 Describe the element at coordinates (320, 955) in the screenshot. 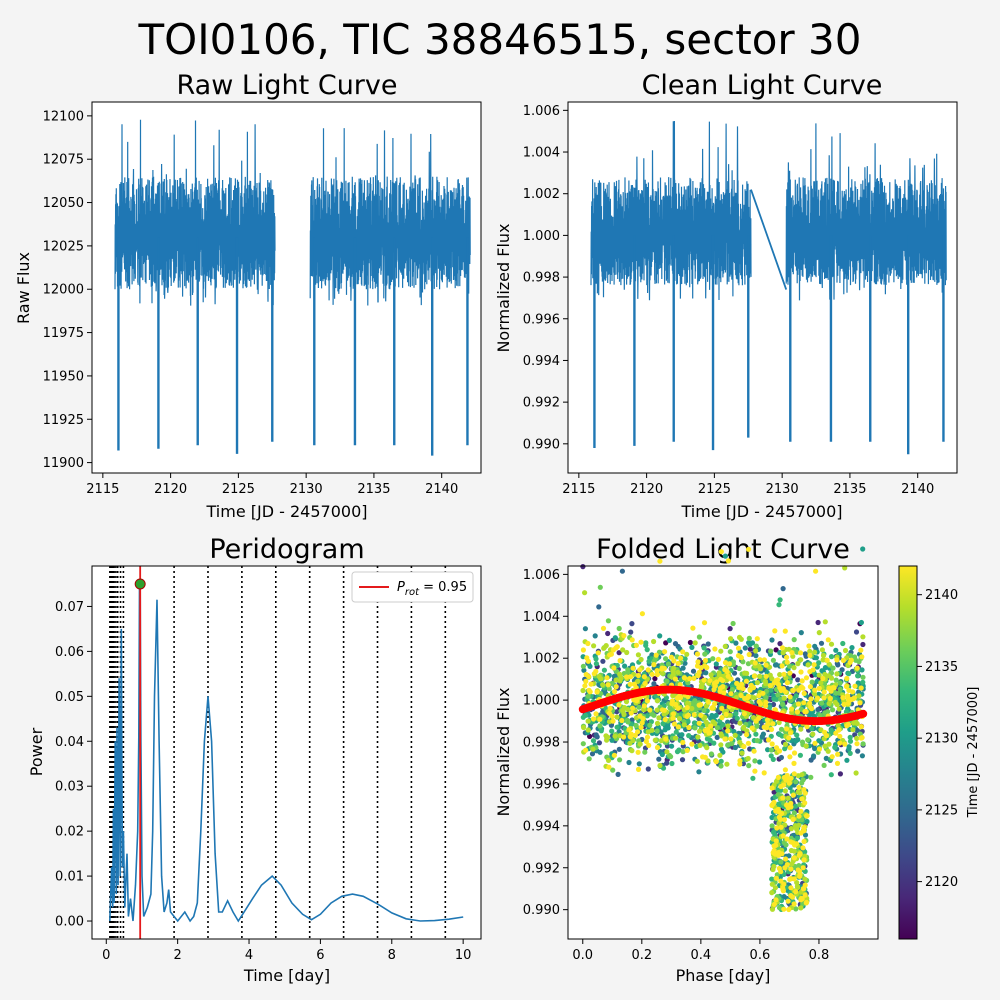

I see `pg-x-tick-label: 6` at that location.